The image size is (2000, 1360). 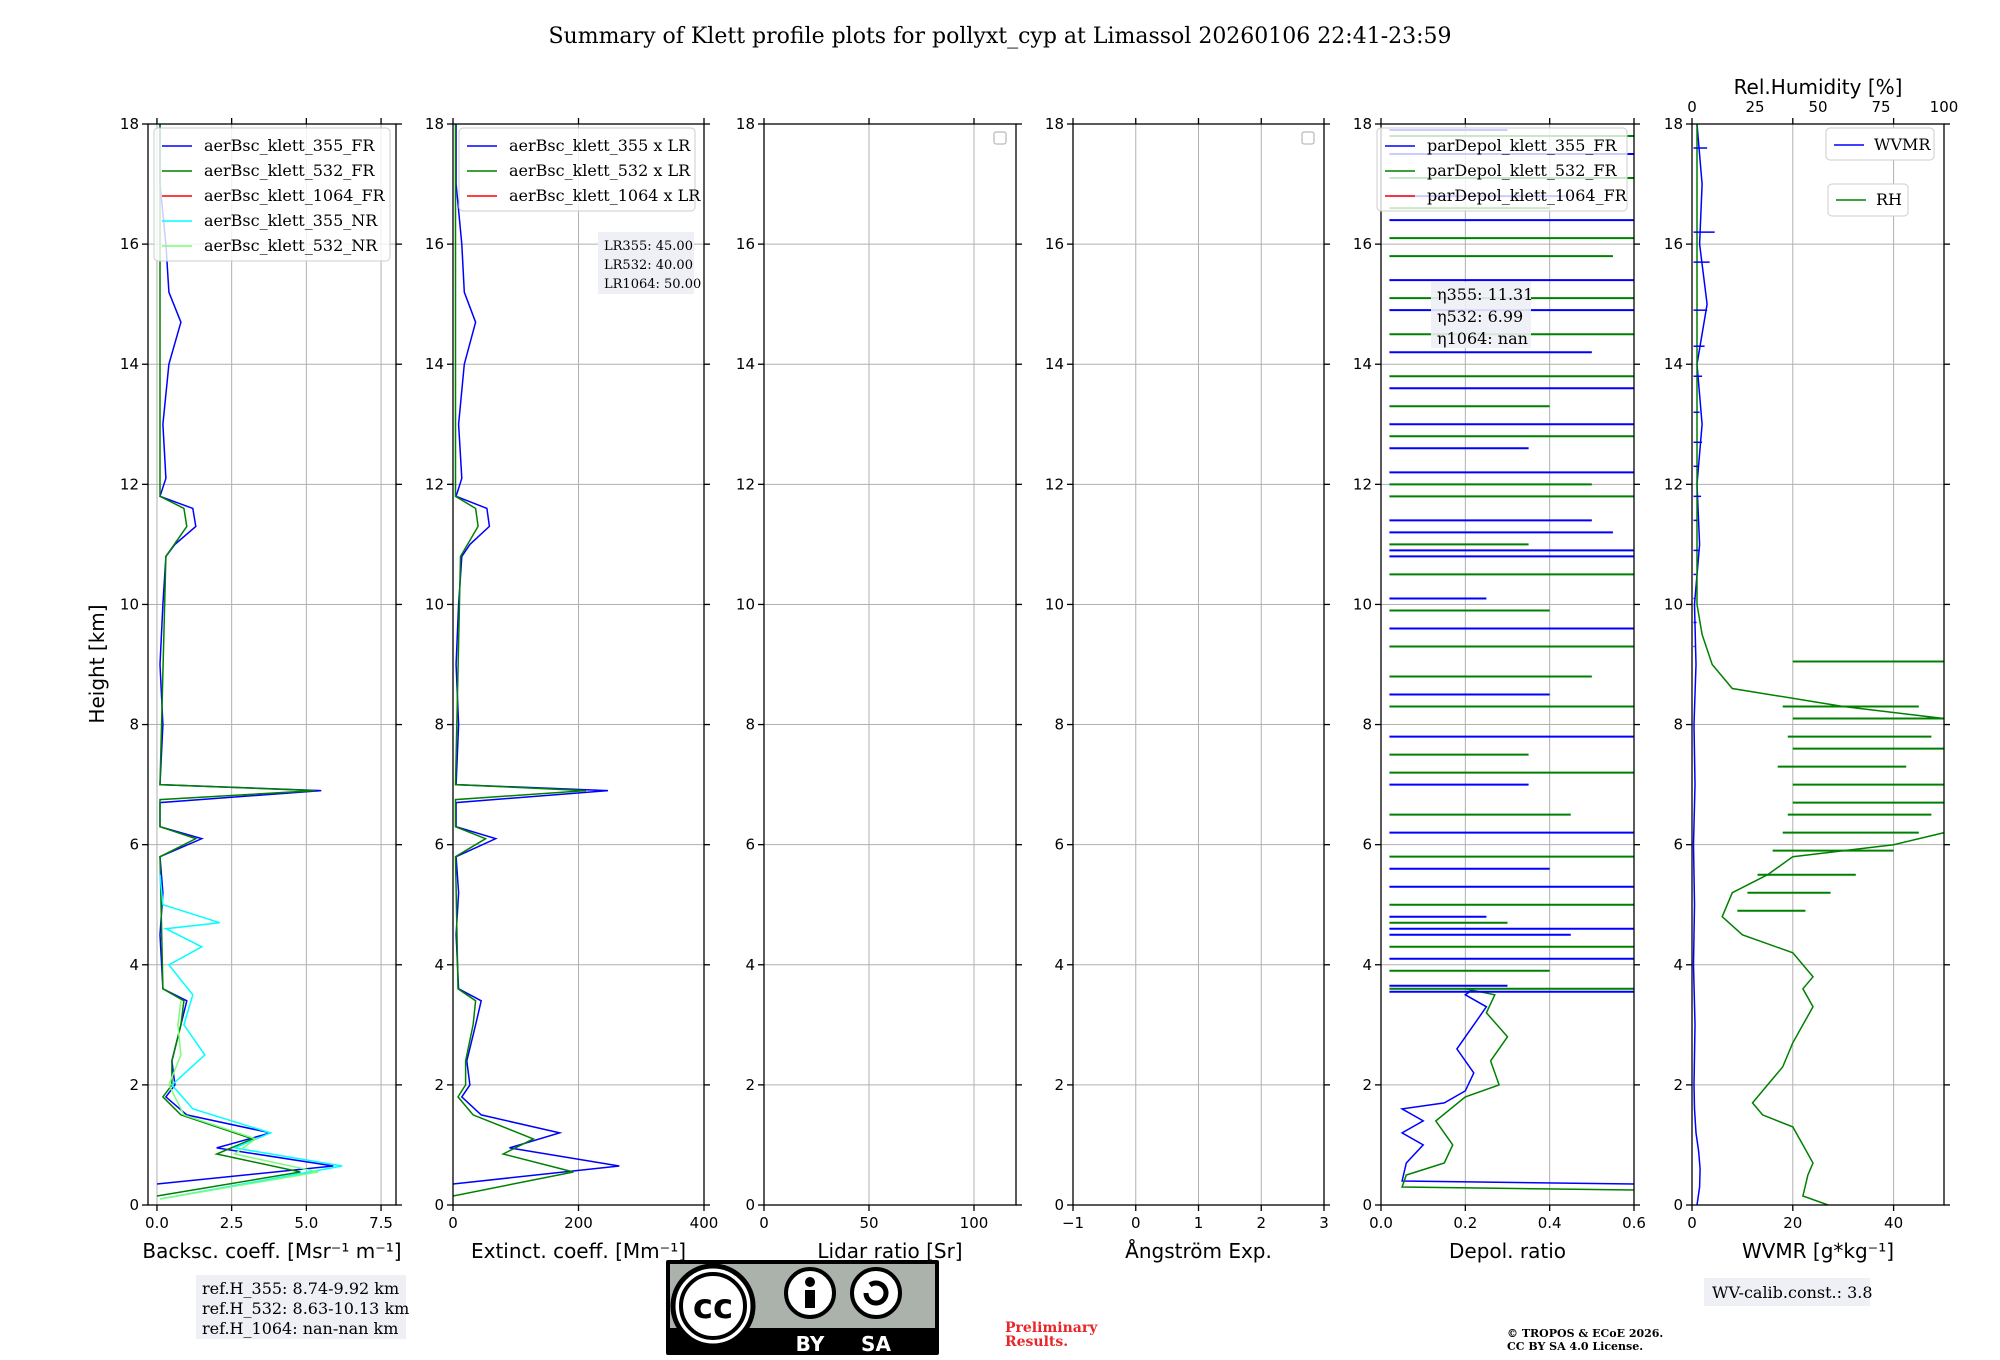 I want to click on x-tick-label: 20, so click(x=1792, y=1223).